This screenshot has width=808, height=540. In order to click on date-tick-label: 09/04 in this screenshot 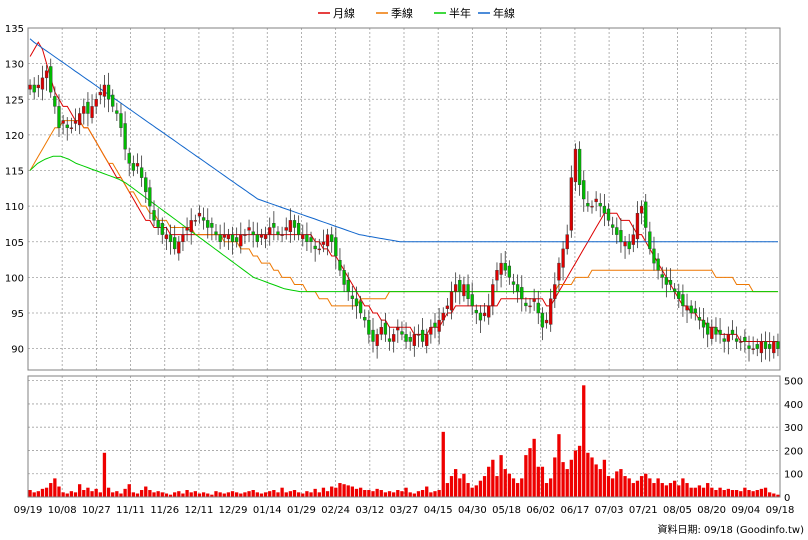, I will do `click(745, 510)`.